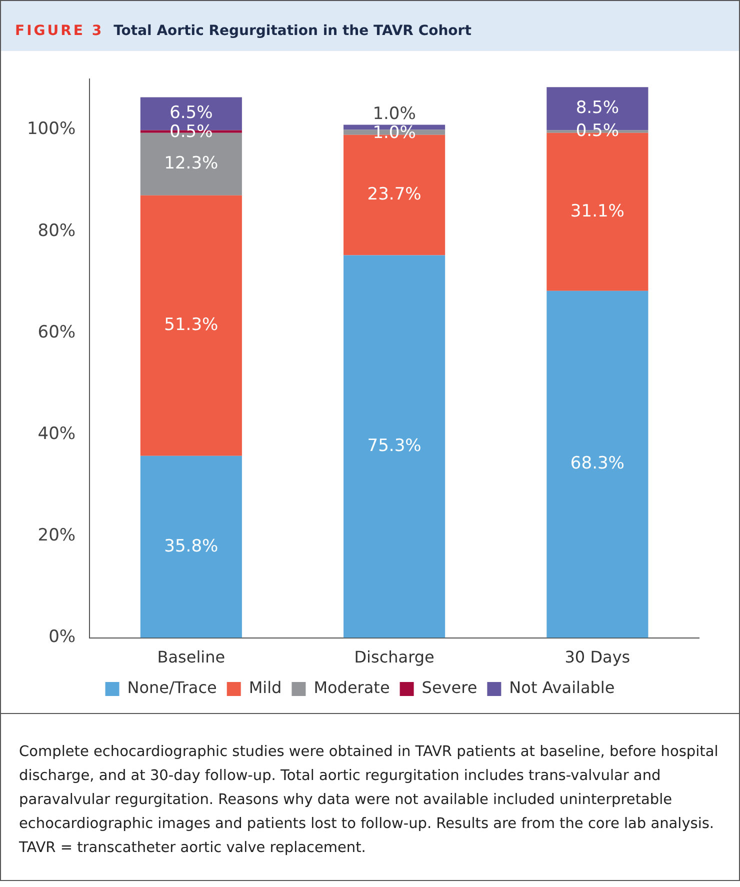 This screenshot has height=887, width=740. Describe the element at coordinates (394, 194) in the screenshot. I see `data-label: 23.7%` at that location.